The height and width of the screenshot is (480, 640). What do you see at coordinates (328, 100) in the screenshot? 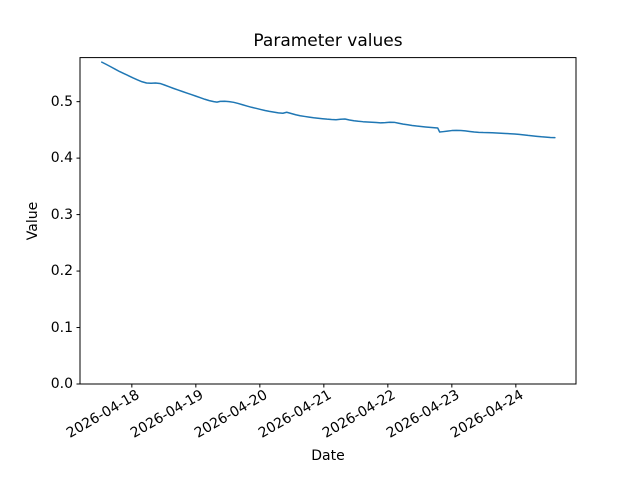
I see `series-line` at bounding box center [328, 100].